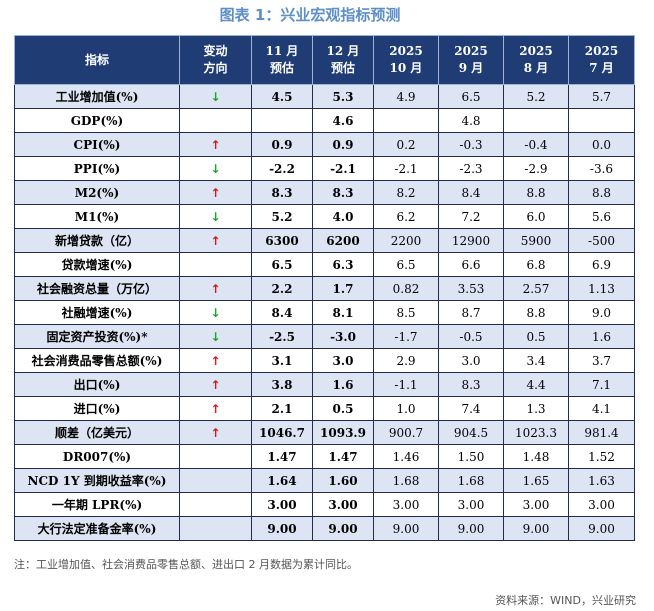 Image resolution: width=654 pixels, height=611 pixels. Describe the element at coordinates (282, 408) in the screenshot. I see `value-nov: 2.1` at that location.